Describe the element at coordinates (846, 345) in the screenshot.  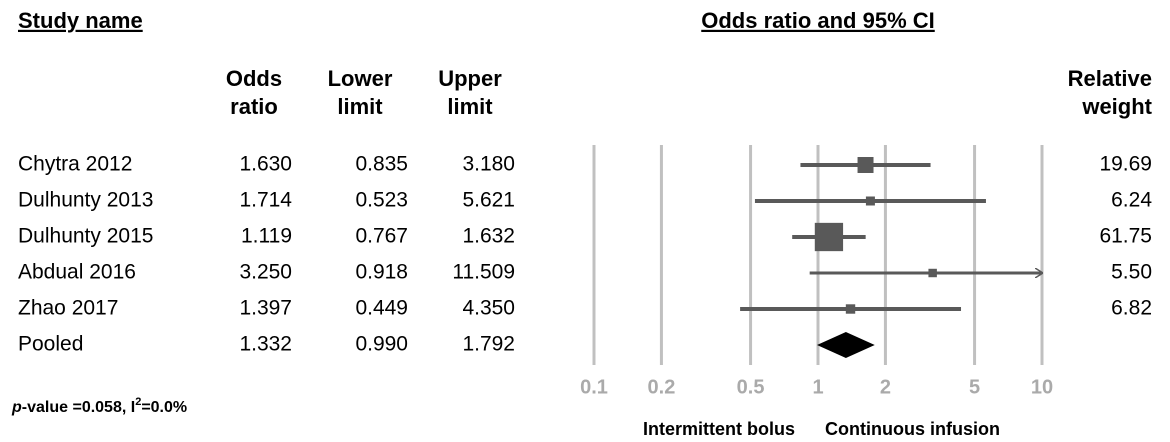
I see `pooled-diamond` at that location.